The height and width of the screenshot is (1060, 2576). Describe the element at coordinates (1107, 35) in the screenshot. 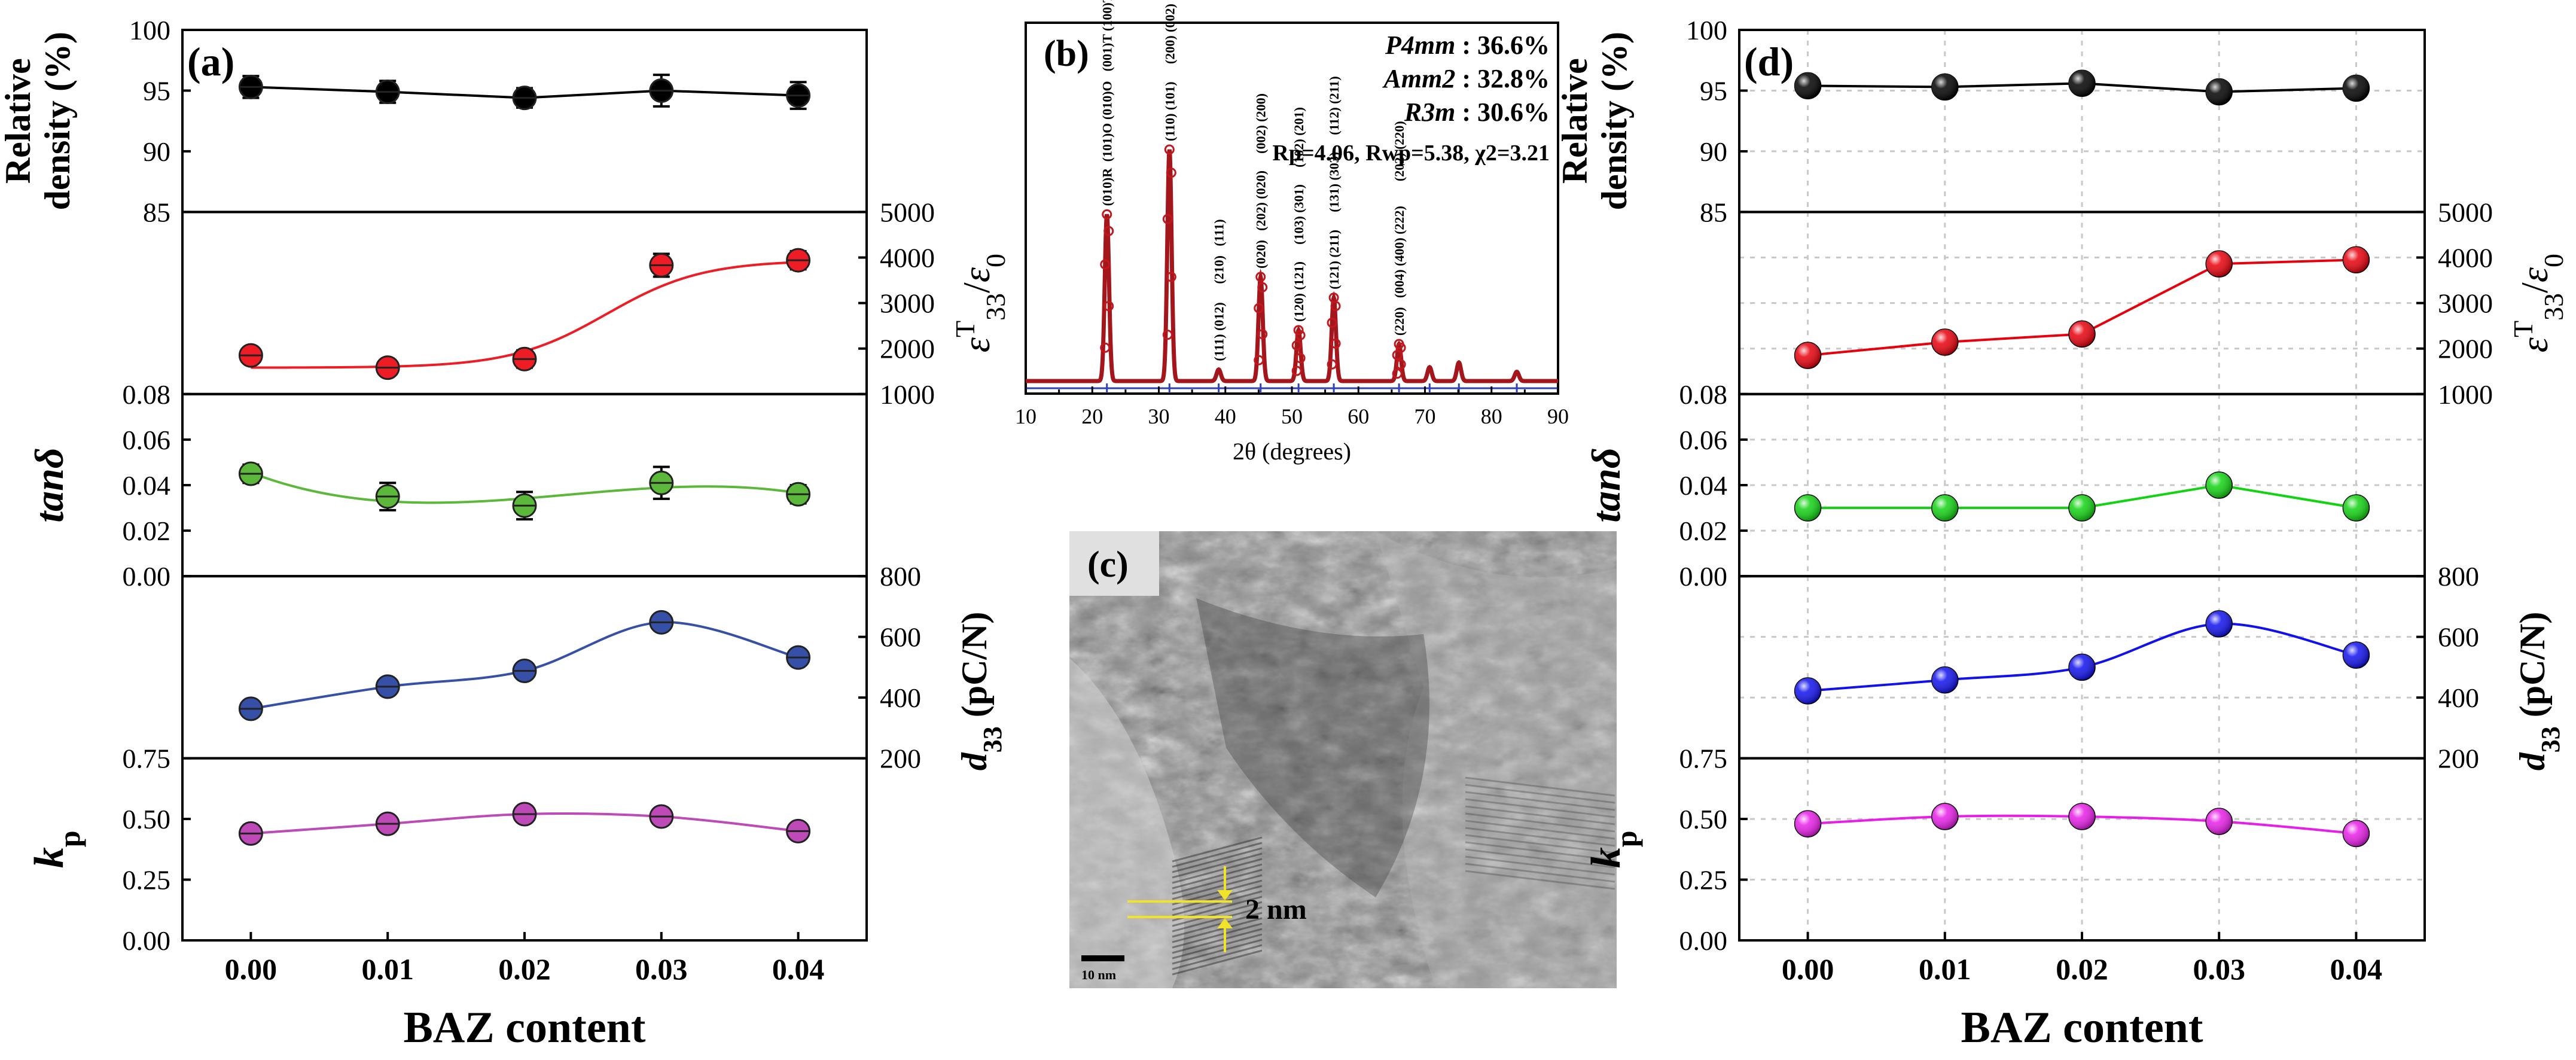

I see `hkl-label-P4mm: (001)T (100)T` at that location.